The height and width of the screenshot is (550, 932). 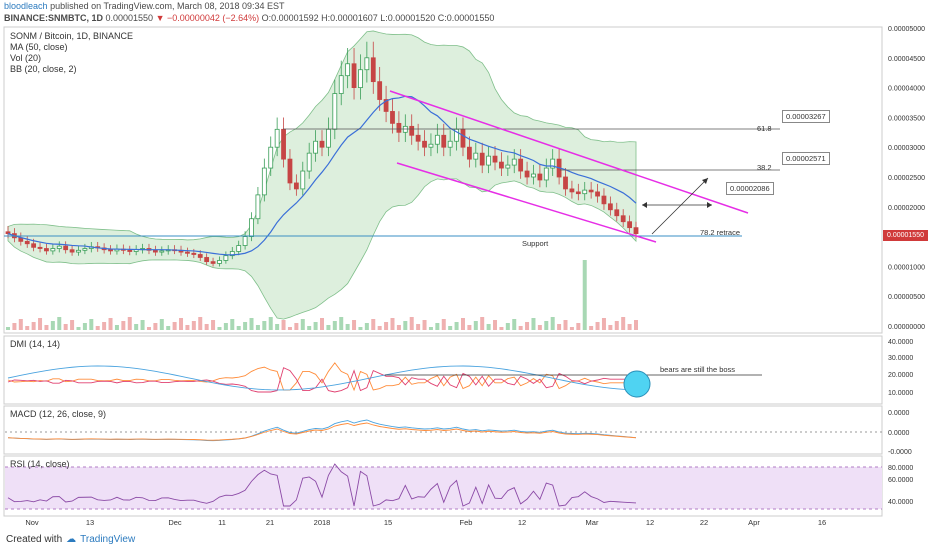 I want to click on author-name: bloodleach, so click(x=26, y=6).